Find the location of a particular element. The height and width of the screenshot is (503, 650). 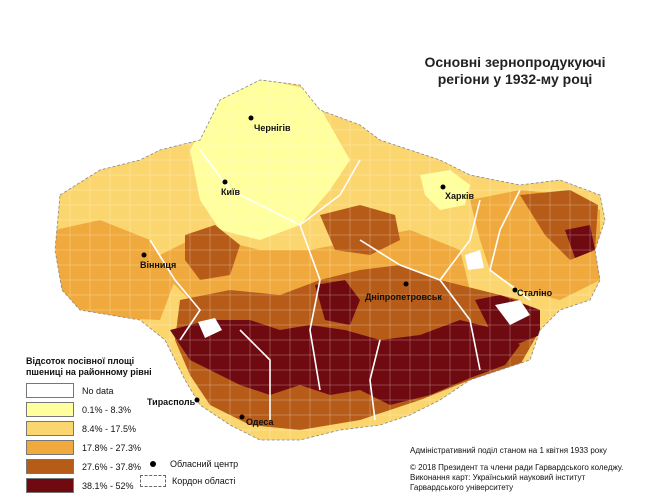

region-south-darkred is located at coordinates (345, 362).